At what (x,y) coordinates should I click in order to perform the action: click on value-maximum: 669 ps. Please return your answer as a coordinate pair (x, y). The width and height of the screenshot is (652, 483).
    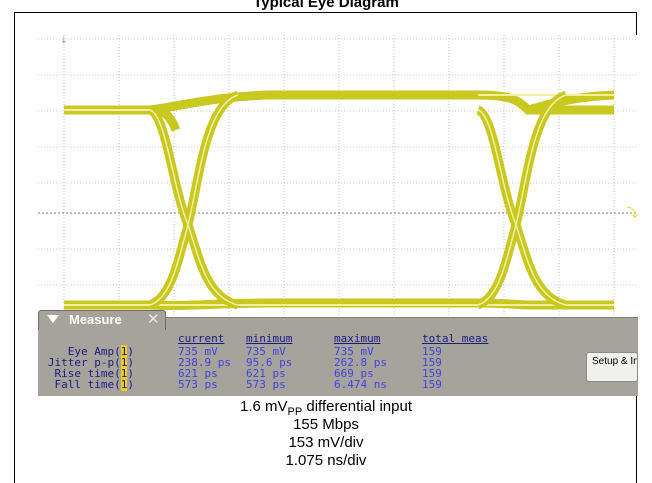
    Looking at the image, I should click on (354, 373).